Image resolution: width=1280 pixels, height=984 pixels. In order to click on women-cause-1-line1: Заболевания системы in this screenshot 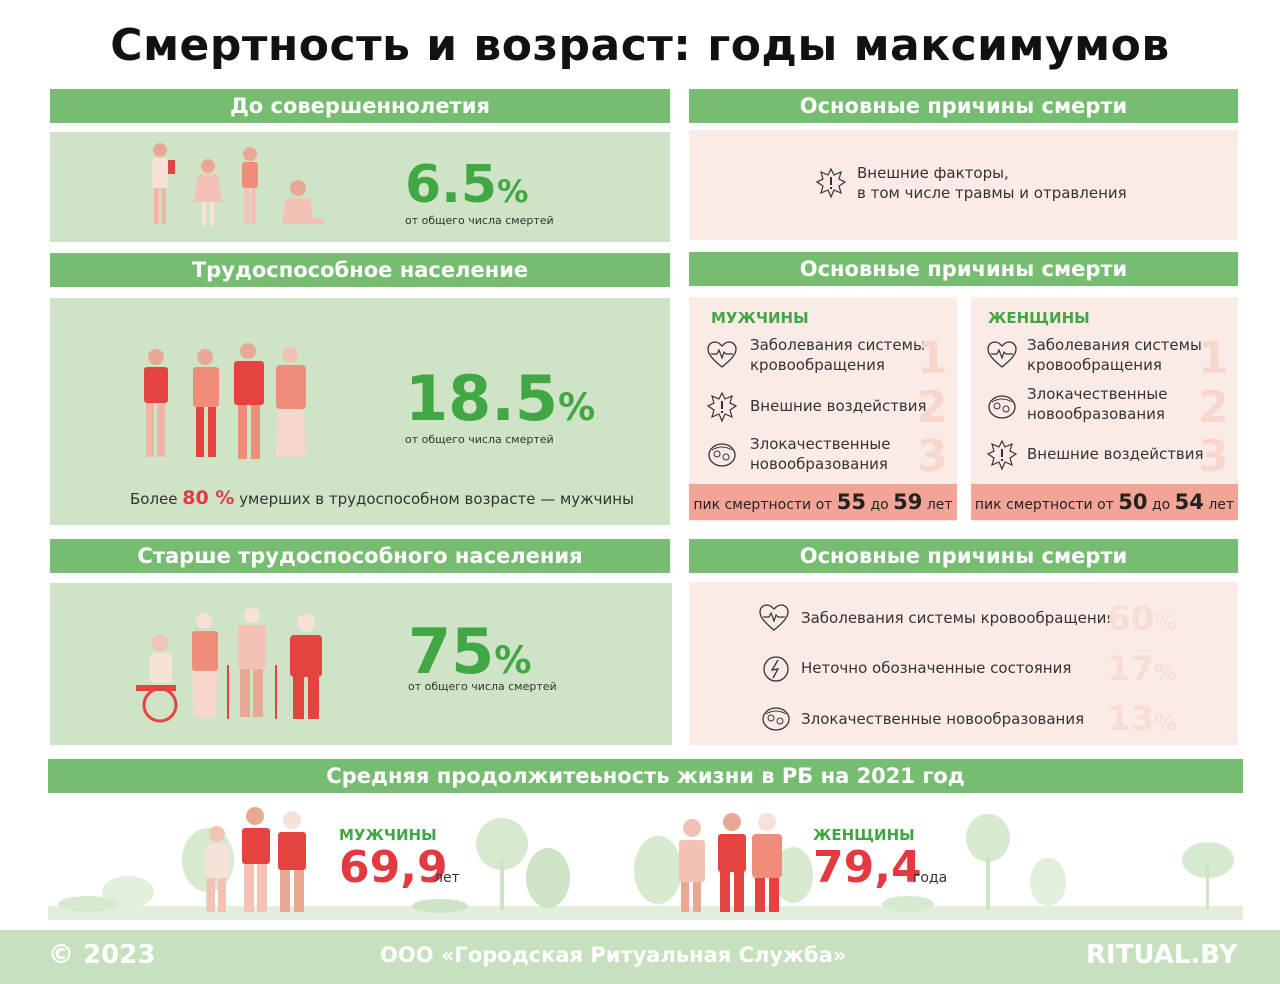, I will do `click(1114, 345)`.